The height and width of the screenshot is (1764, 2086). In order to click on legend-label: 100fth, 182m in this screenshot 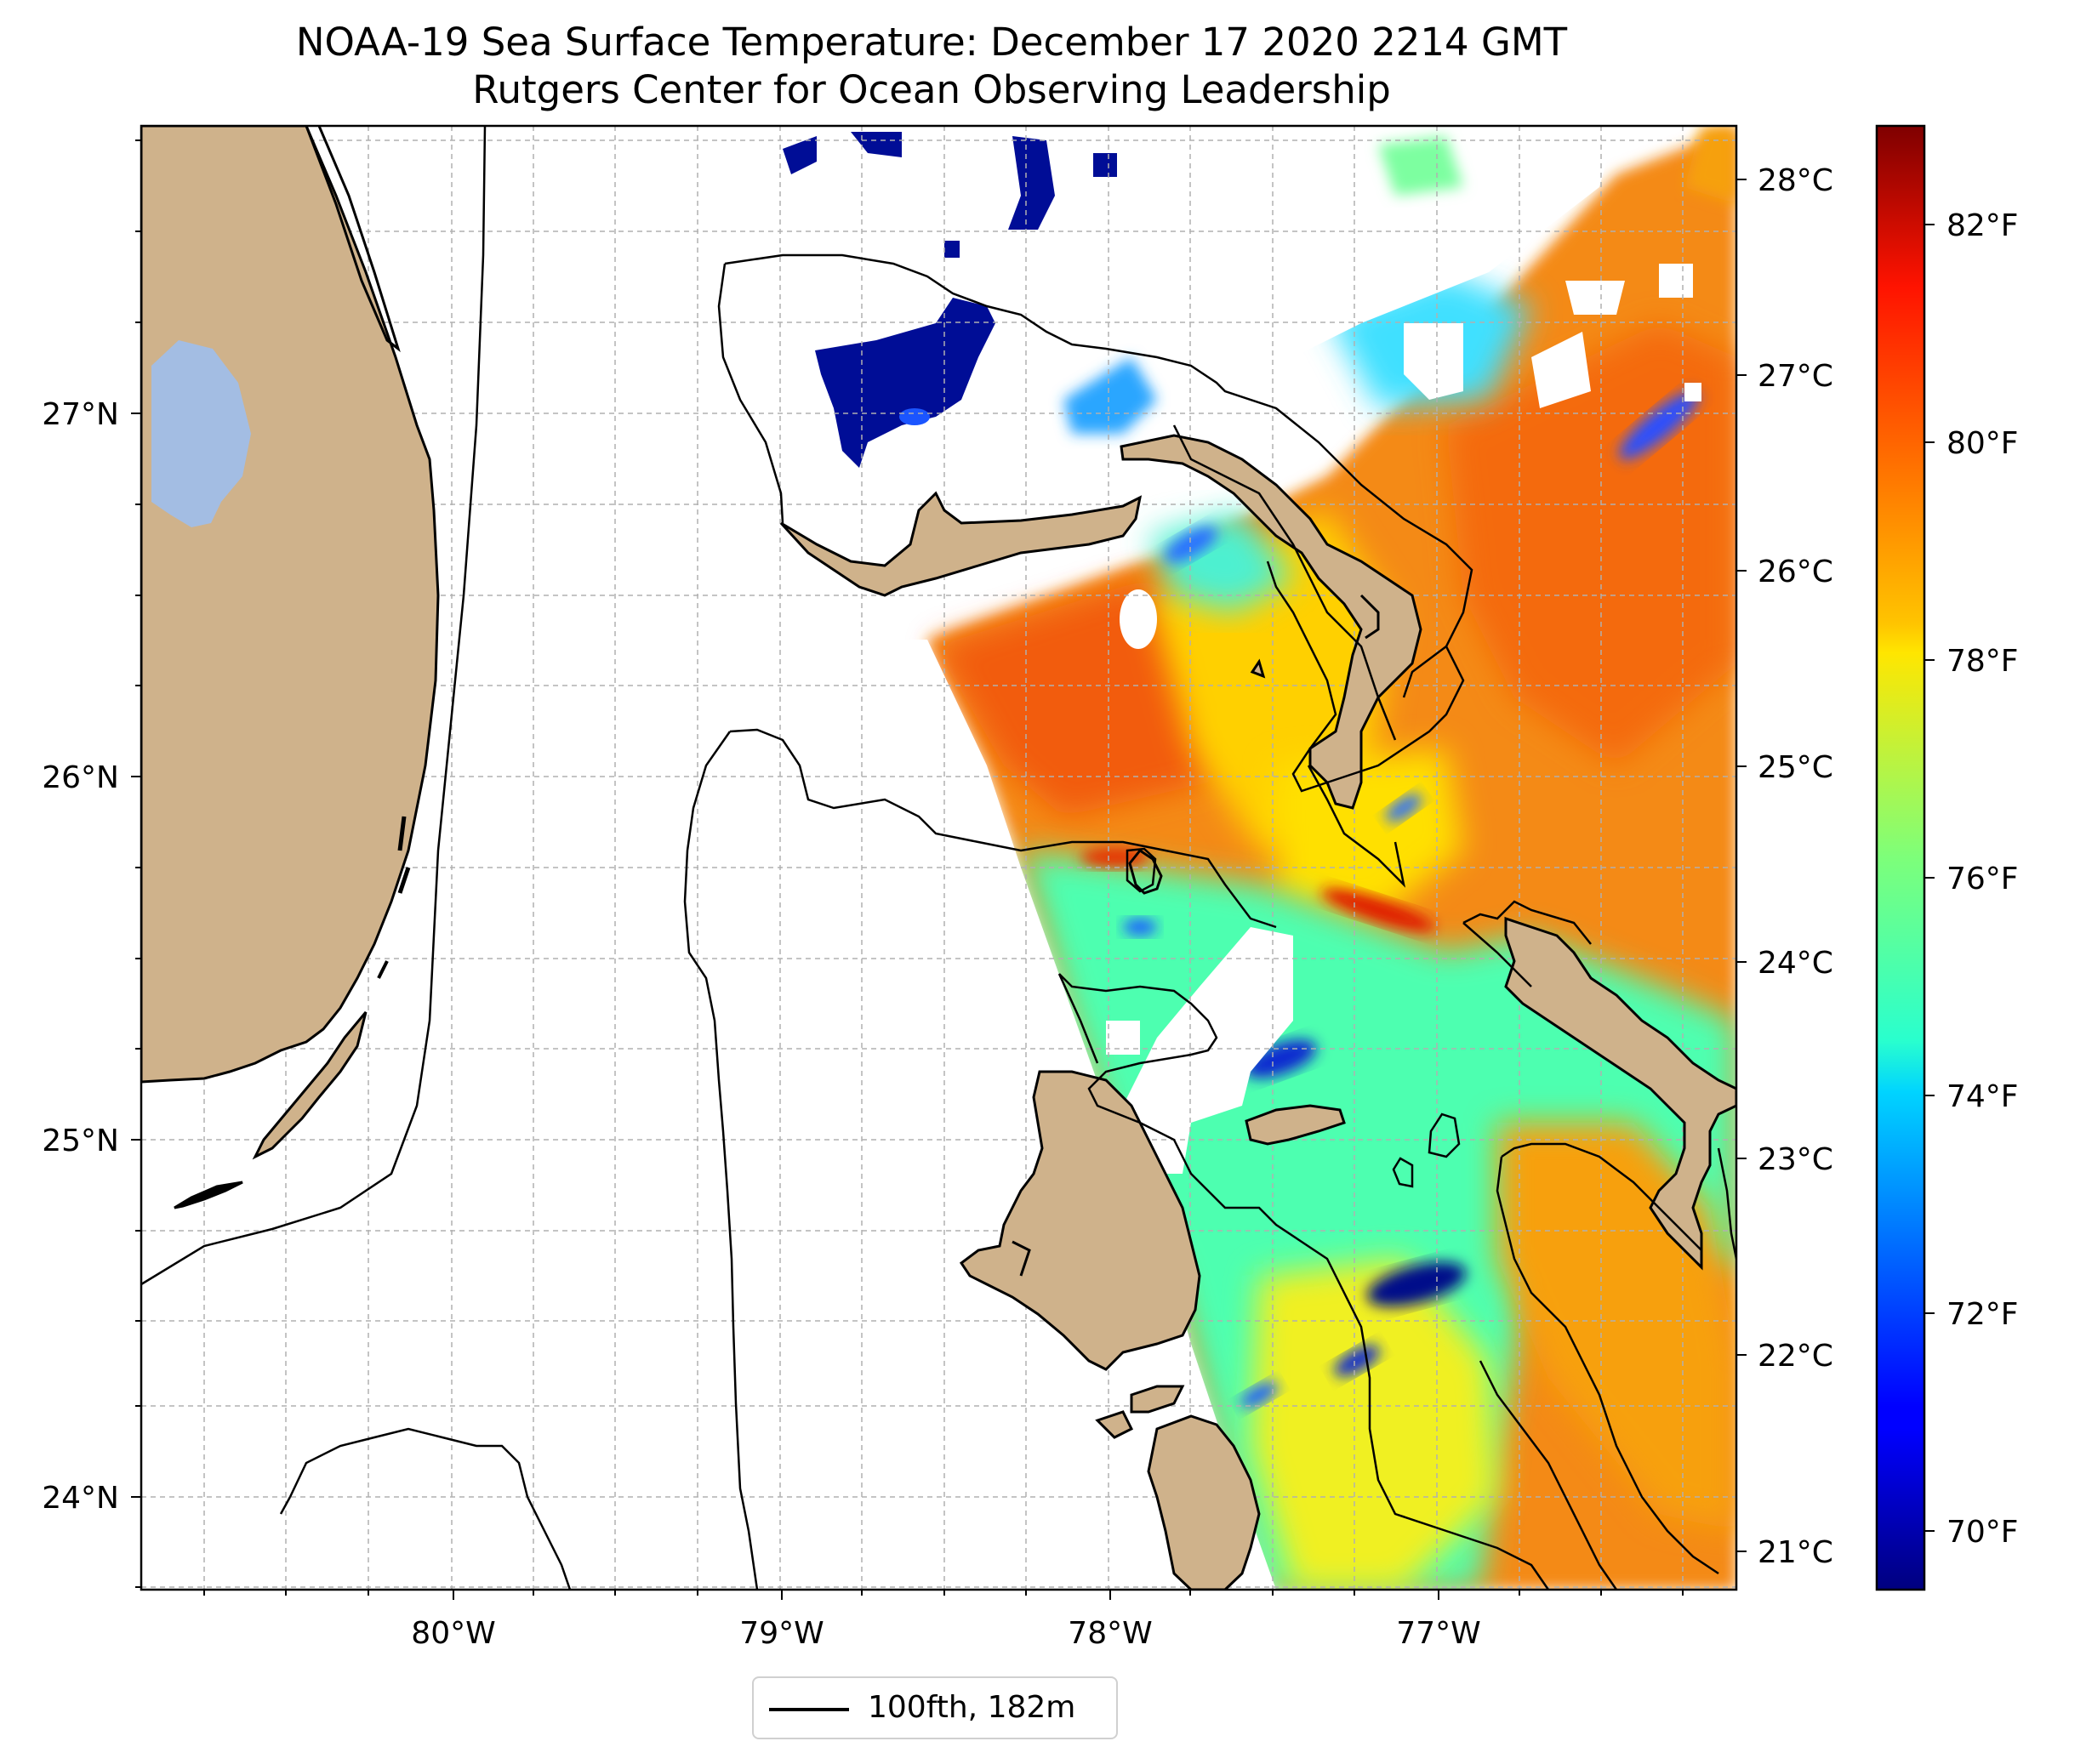, I will do `click(972, 1707)`.